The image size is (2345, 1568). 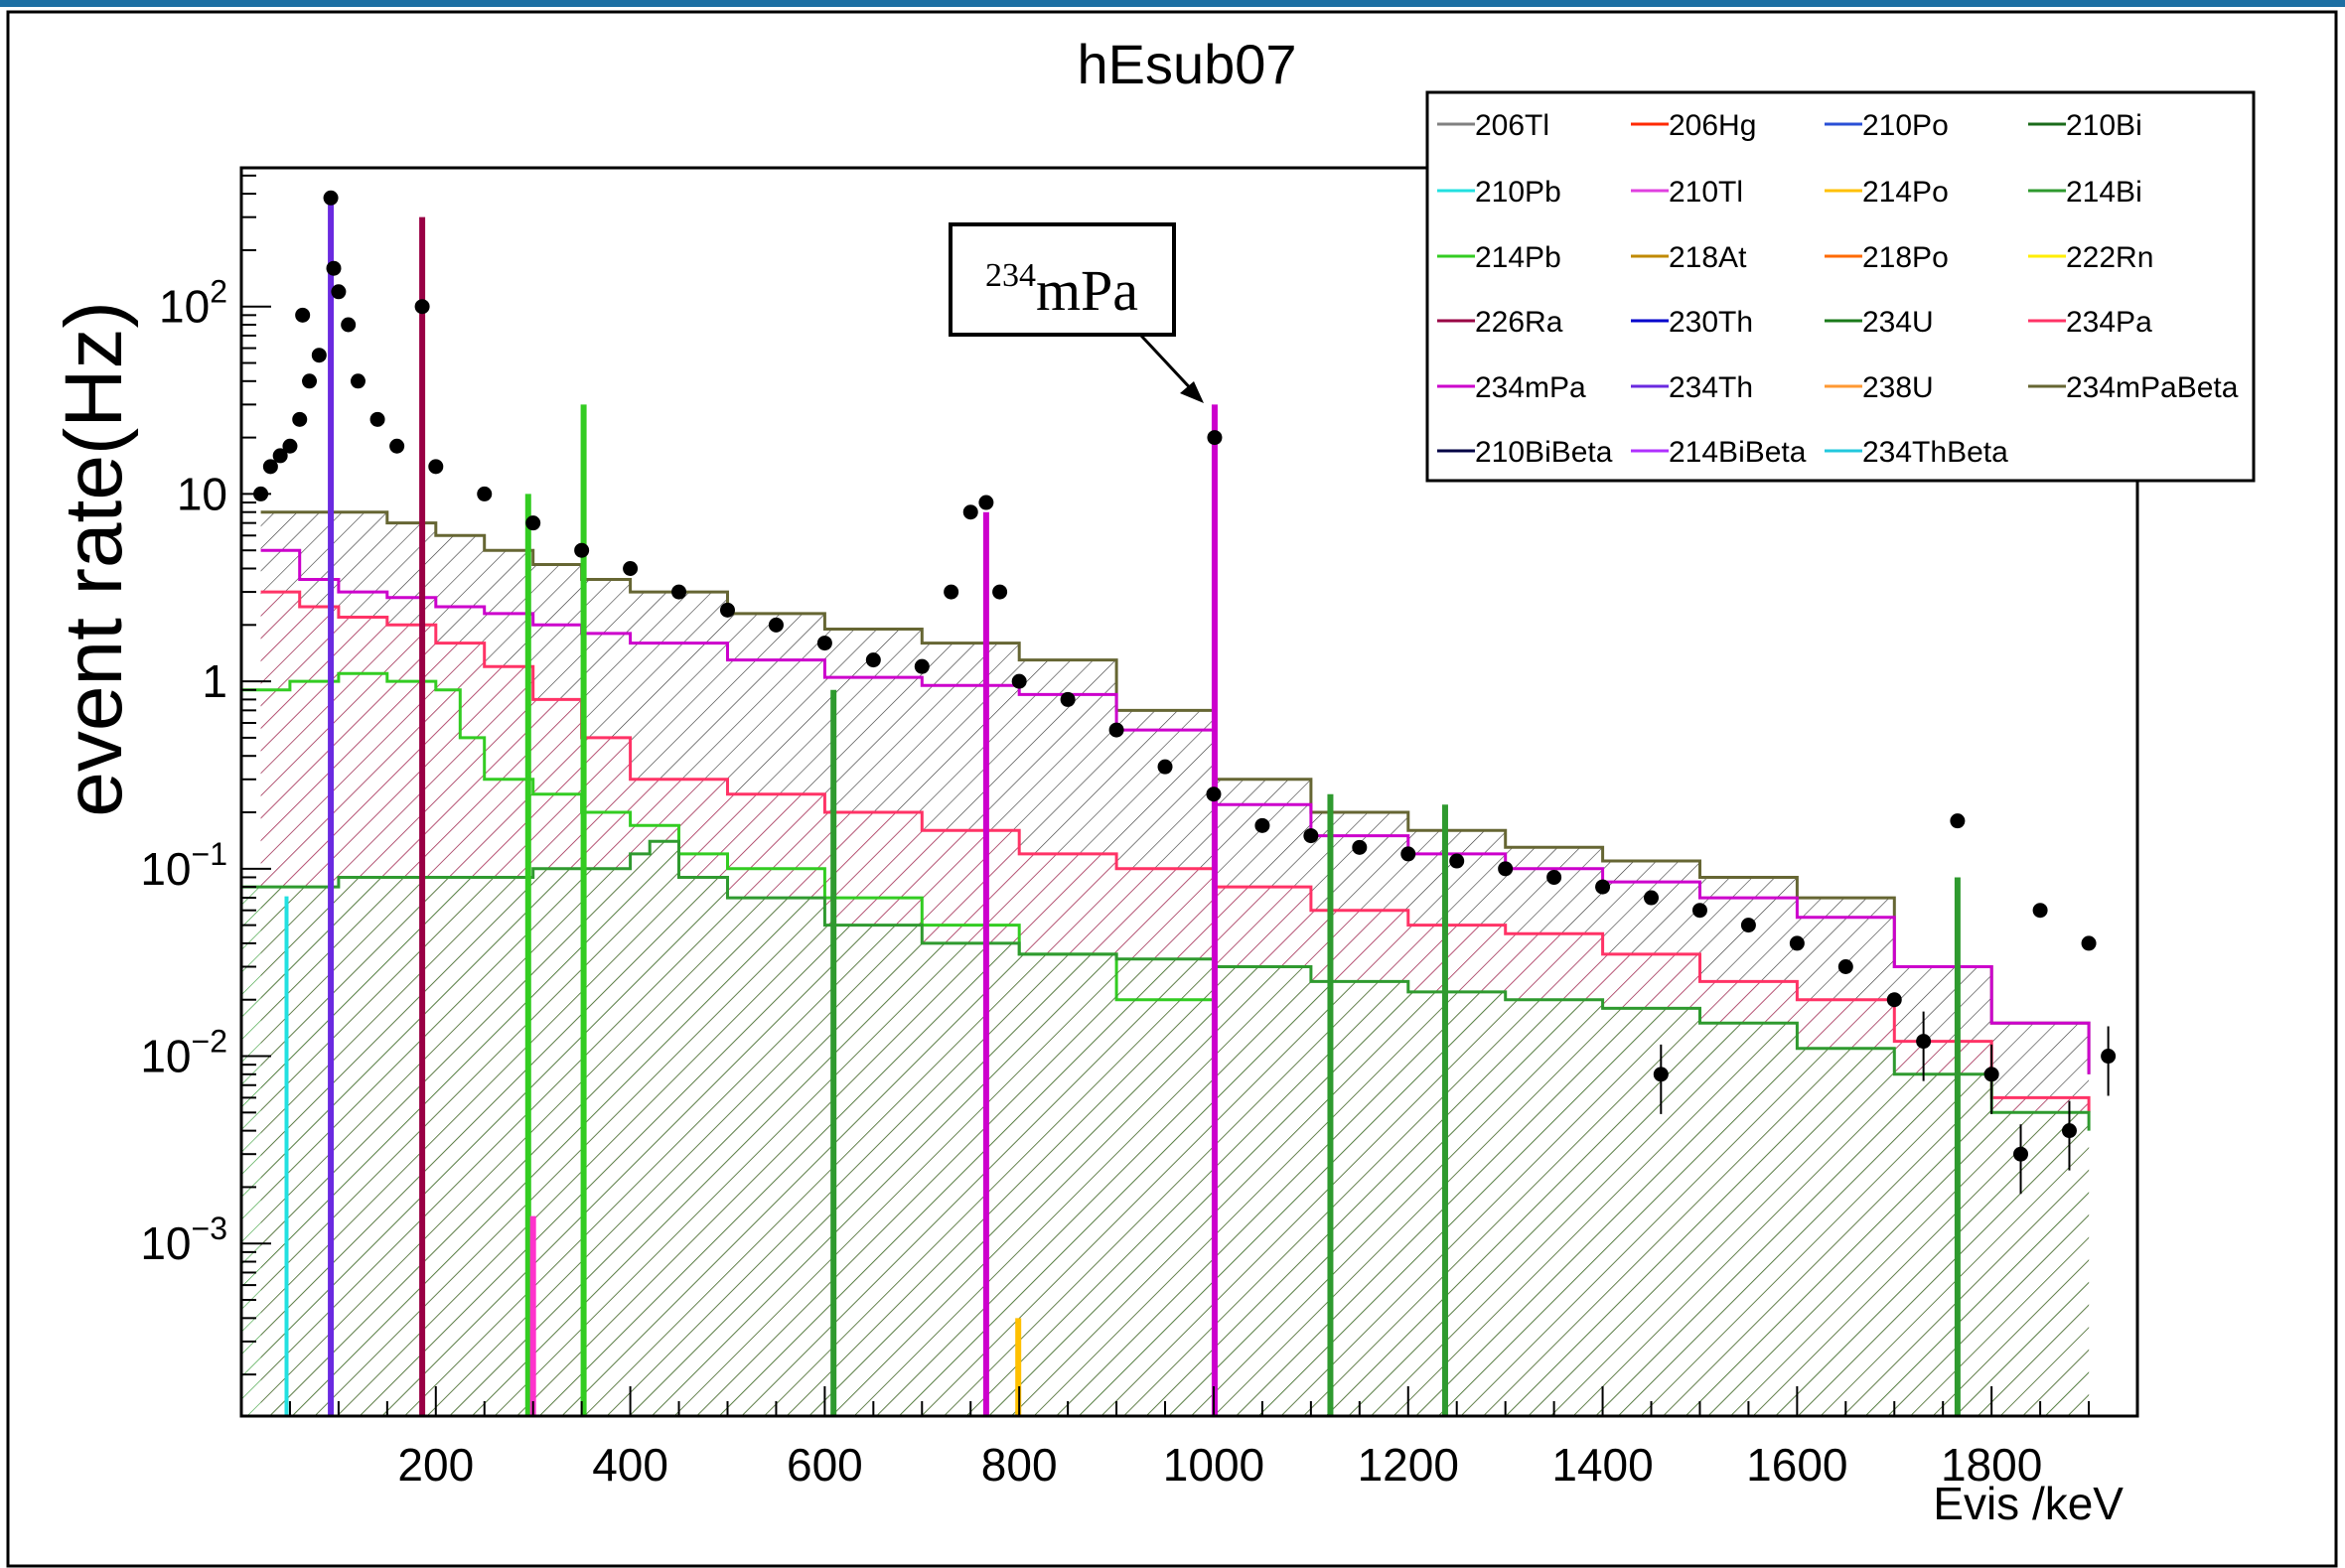 I want to click on legend-label: 210Tl, so click(x=1706, y=192).